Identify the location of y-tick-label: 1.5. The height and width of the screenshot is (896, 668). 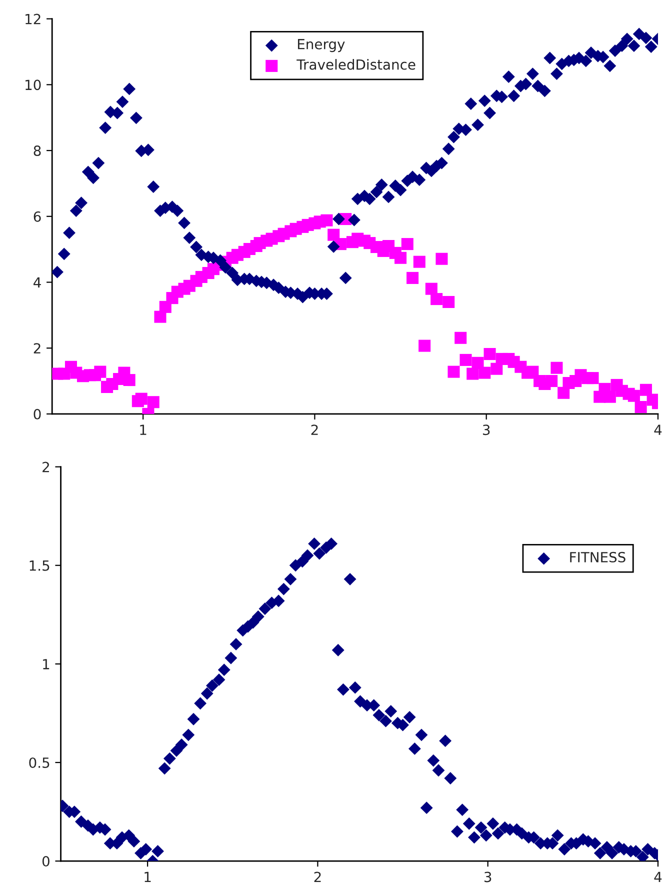
(40, 565).